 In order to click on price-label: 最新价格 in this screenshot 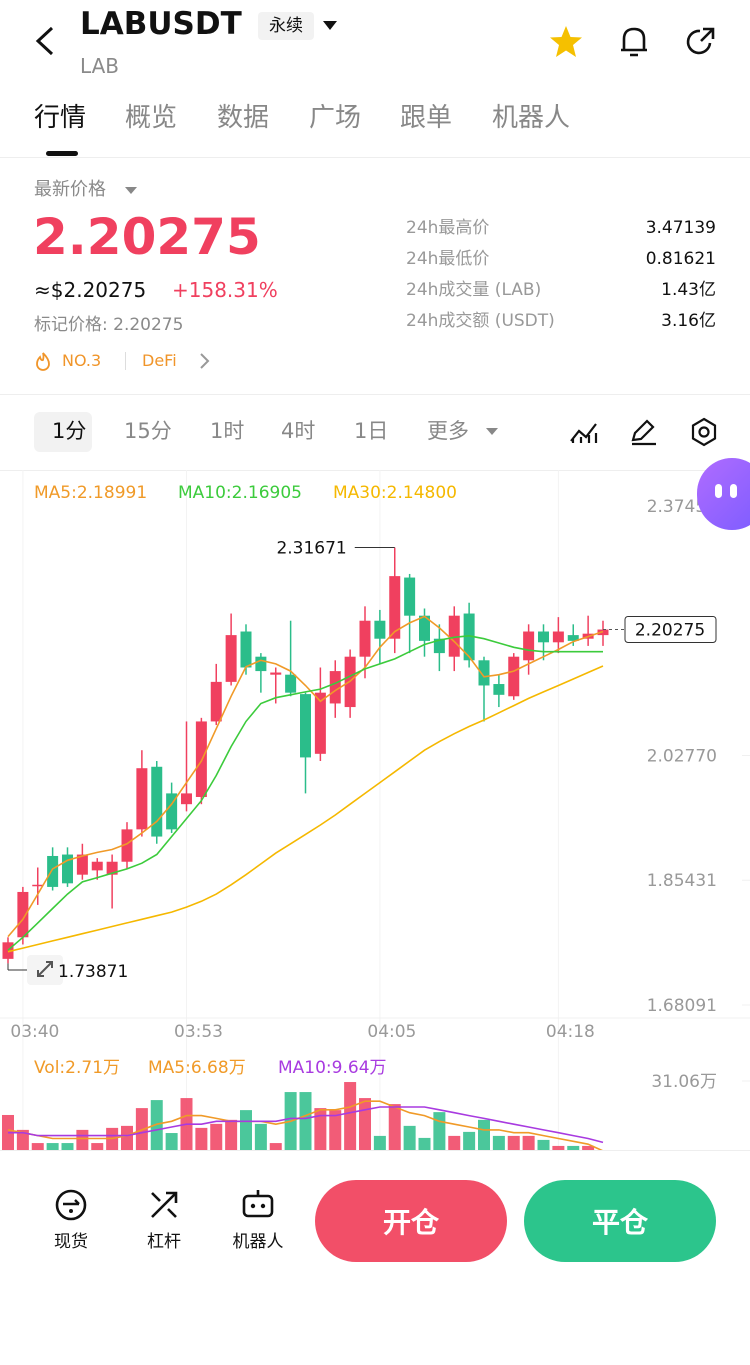, I will do `click(70, 189)`.